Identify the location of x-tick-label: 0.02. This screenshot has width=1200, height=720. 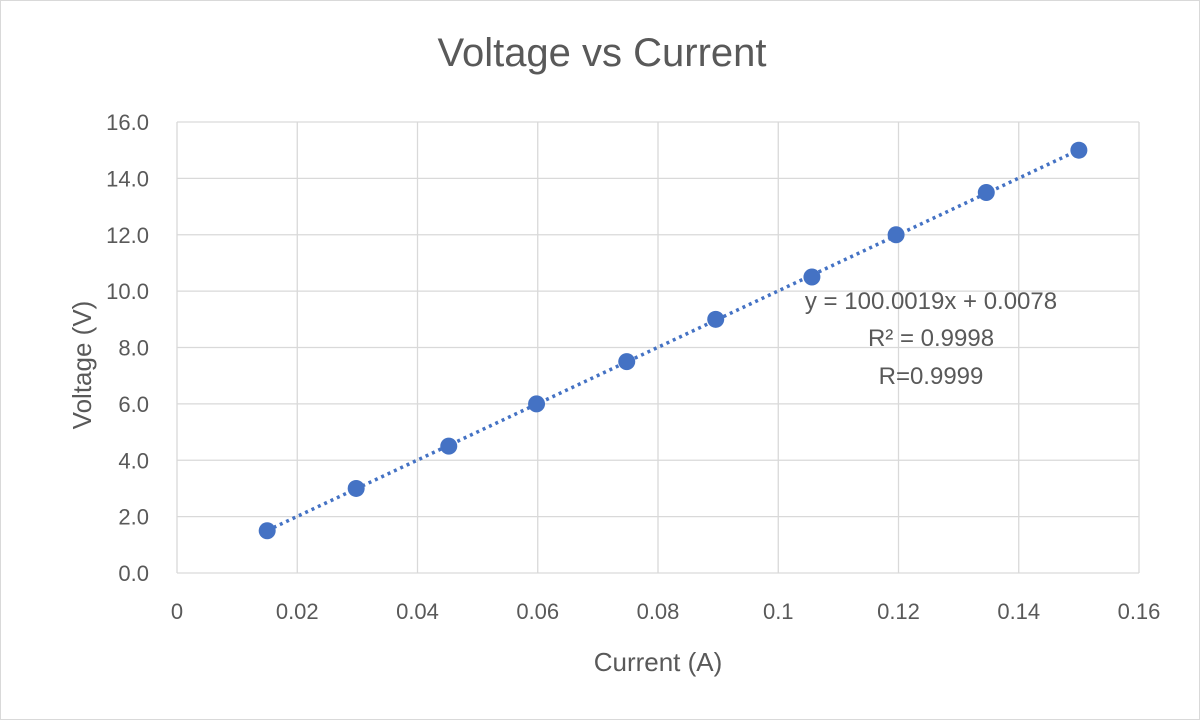
(297, 611).